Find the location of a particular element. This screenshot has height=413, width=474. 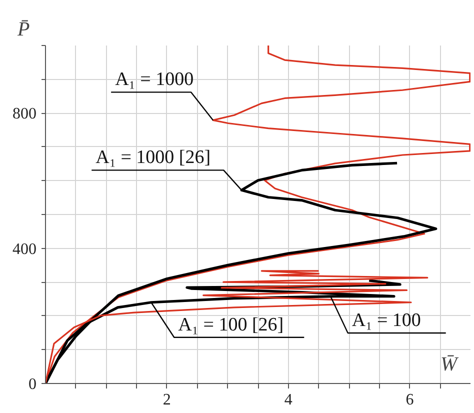

x-tick-label: 2 is located at coordinates (166, 400).